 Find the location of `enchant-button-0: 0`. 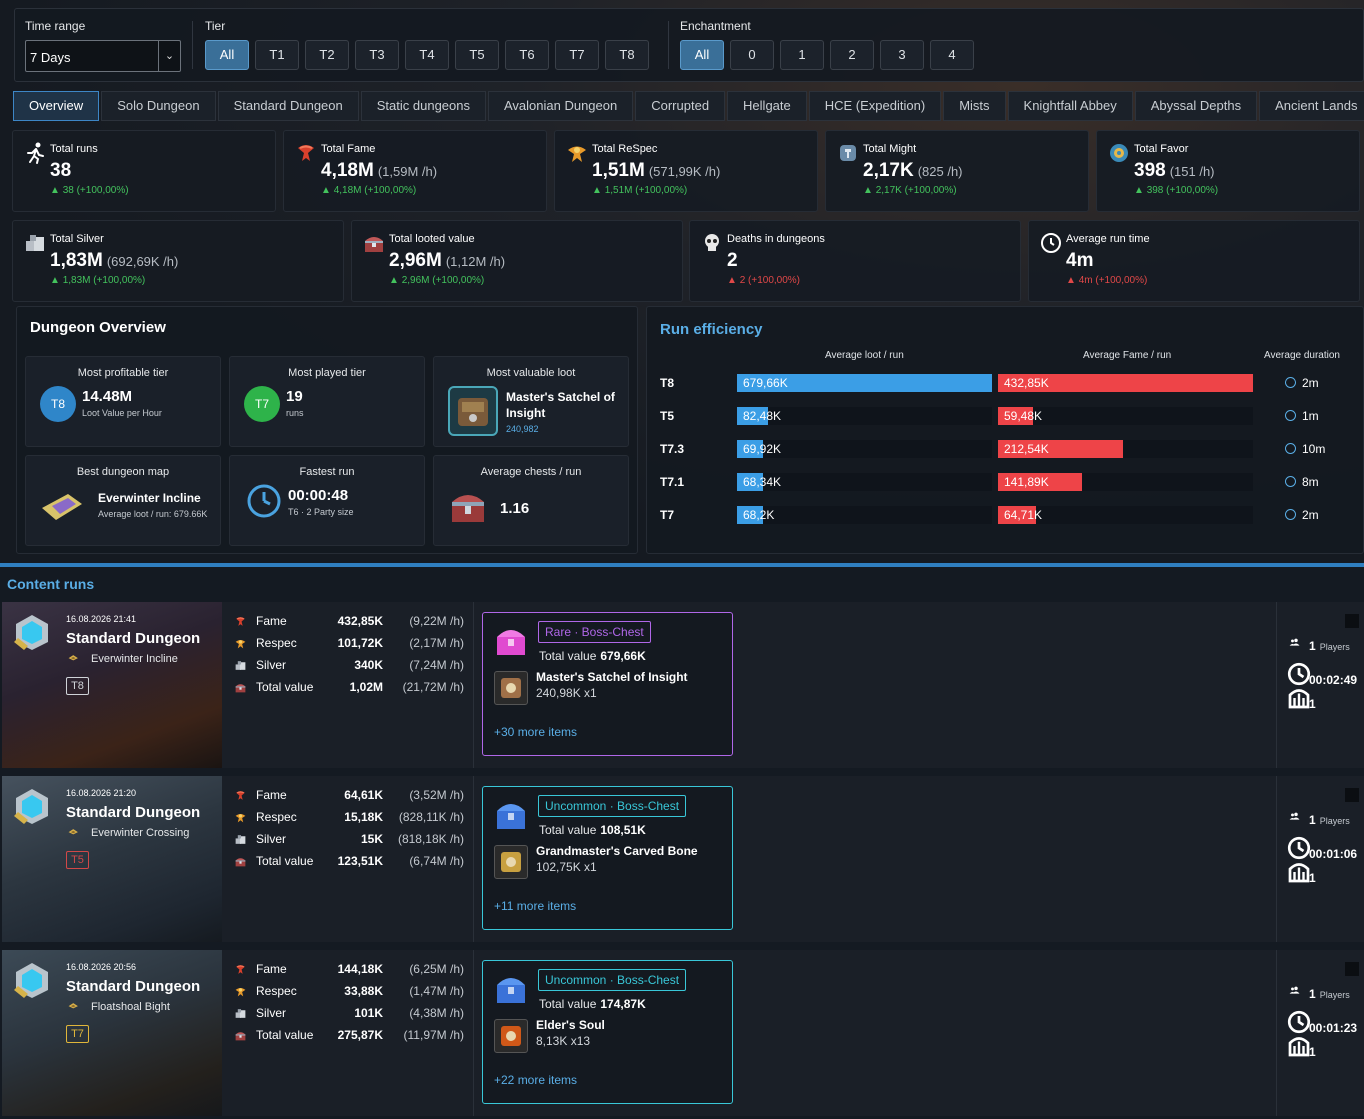

enchant-button-0: 0 is located at coordinates (752, 55).